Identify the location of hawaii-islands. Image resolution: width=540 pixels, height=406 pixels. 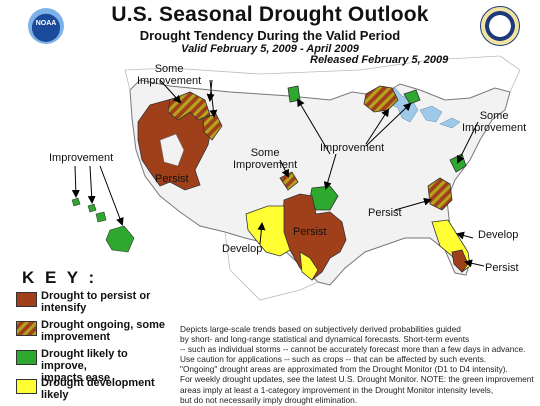
(103, 225).